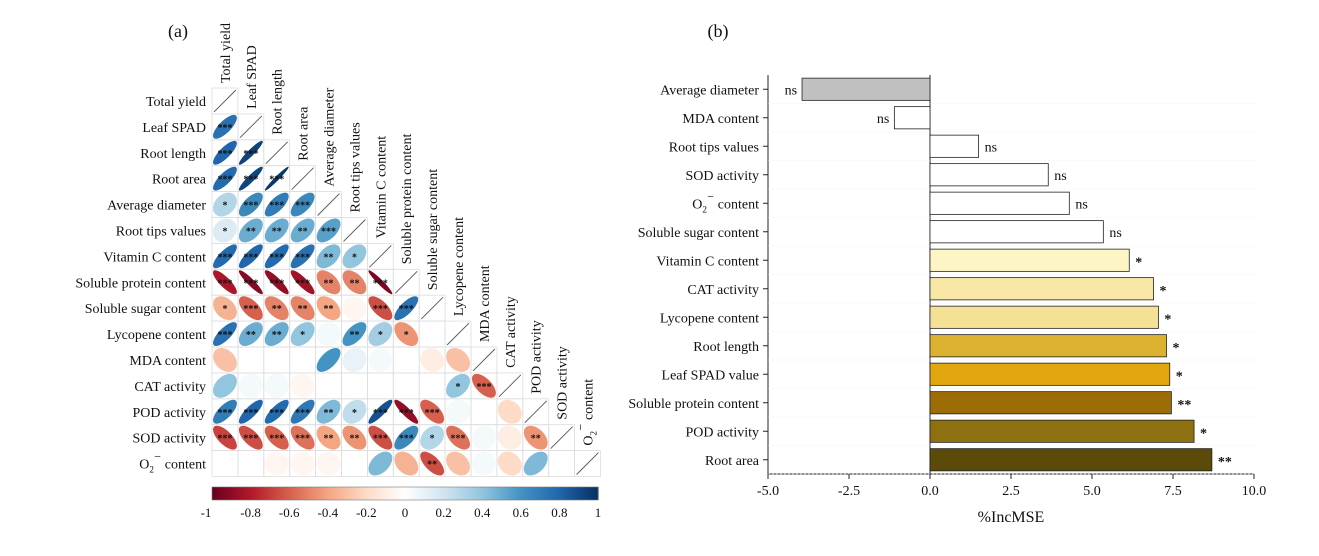 This screenshot has height=556, width=1319. I want to click on bar-average-diameter, so click(866, 89).